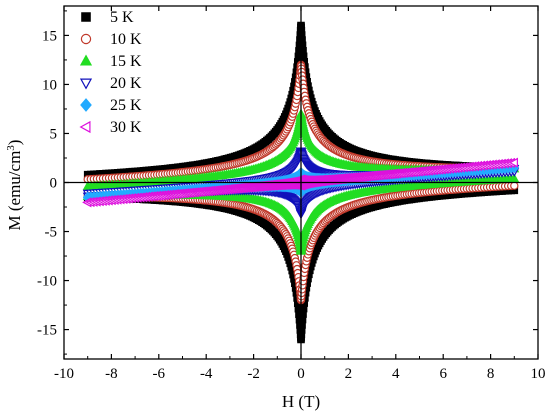  Describe the element at coordinates (126, 83) in the screenshot. I see `legend-label: 20 K` at that location.